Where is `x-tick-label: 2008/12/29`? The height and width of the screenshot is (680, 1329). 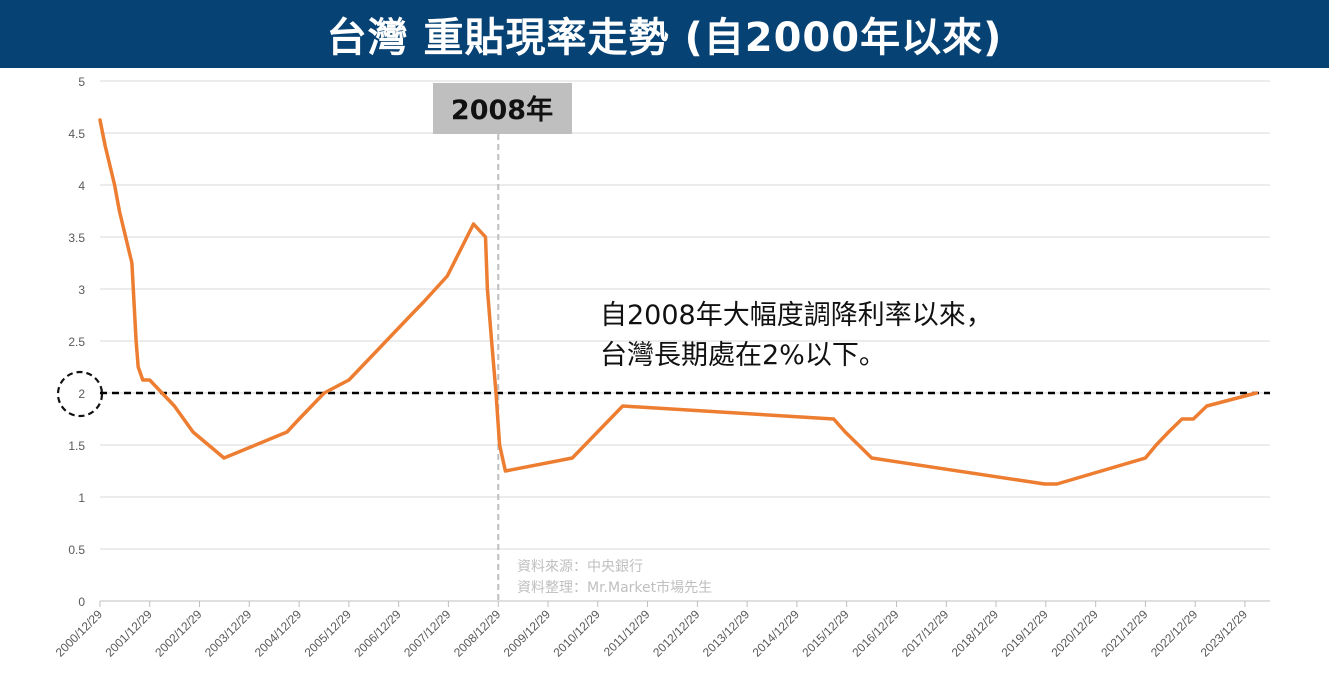
x-tick-label: 2008/12/29 is located at coordinates (477, 633).